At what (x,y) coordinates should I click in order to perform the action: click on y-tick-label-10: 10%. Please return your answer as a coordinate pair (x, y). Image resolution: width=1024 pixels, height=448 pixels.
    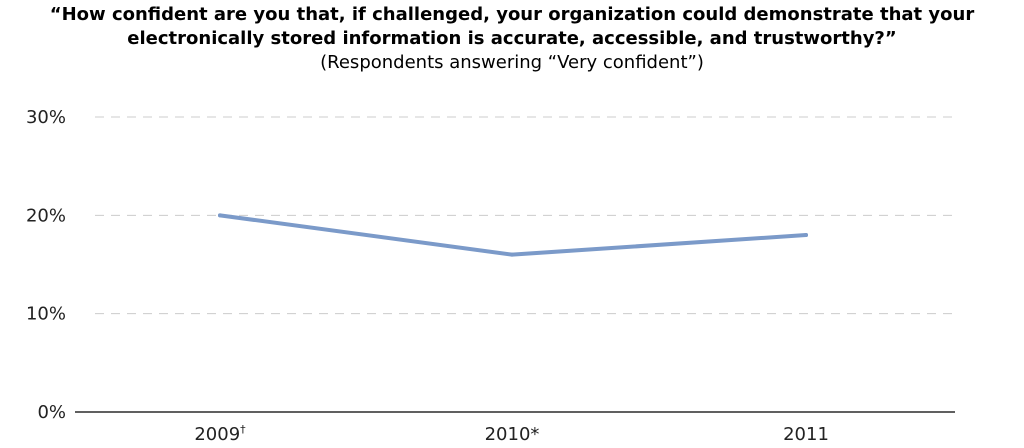
    Looking at the image, I should click on (46, 314).